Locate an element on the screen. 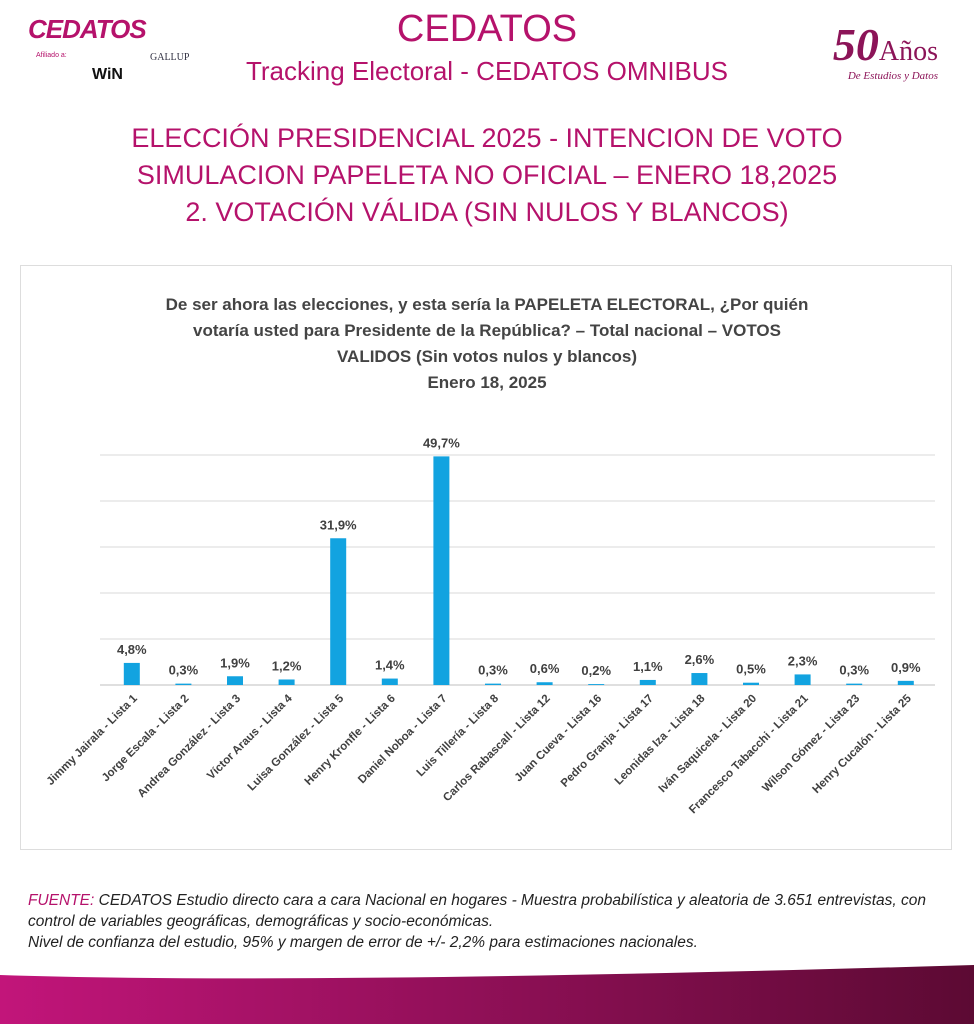  category-label: Henry Cucalón - Lista 25 is located at coordinates (863, 744).